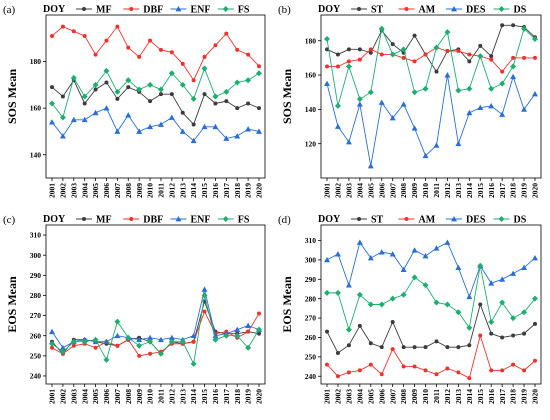 This screenshot has height=420, width=550. Describe the element at coordinates (327, 190) in the screenshot. I see `x-tick-label: 2001` at that location.